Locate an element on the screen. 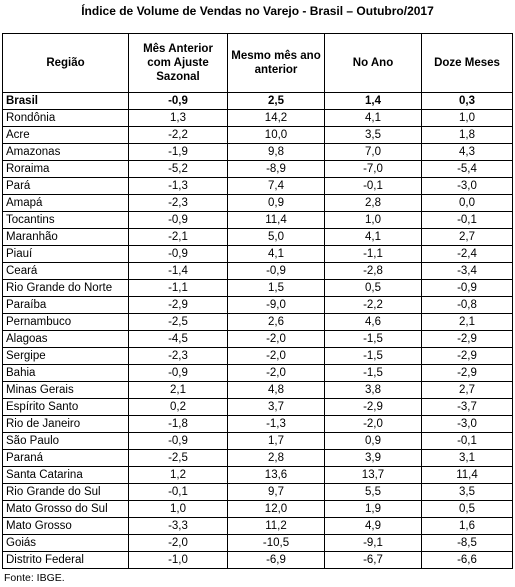  region-cell: Distrito Federal is located at coordinates (65, 560).